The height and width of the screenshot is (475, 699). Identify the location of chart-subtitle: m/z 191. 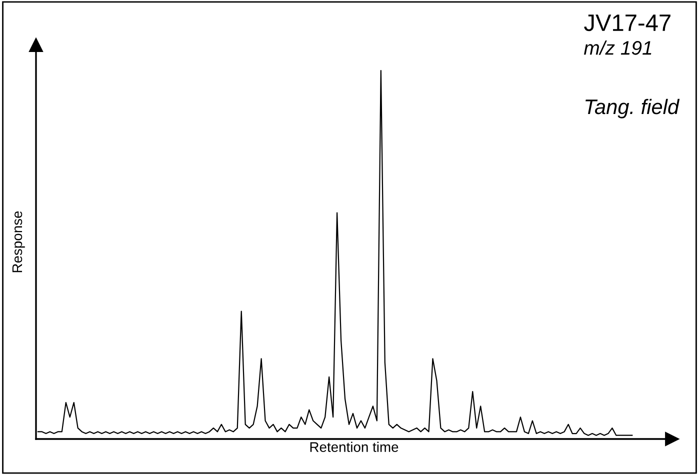
(618, 47).